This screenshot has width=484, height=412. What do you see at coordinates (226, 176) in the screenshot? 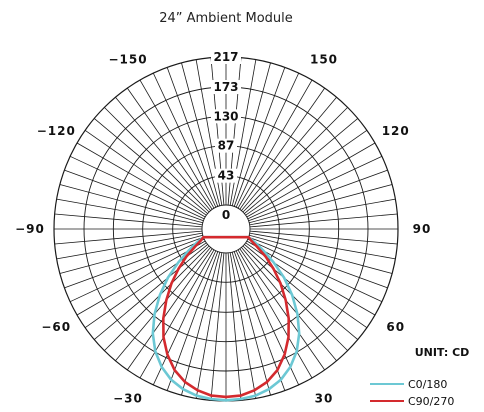
I see `radial-tick-label: 43` at bounding box center [226, 176].